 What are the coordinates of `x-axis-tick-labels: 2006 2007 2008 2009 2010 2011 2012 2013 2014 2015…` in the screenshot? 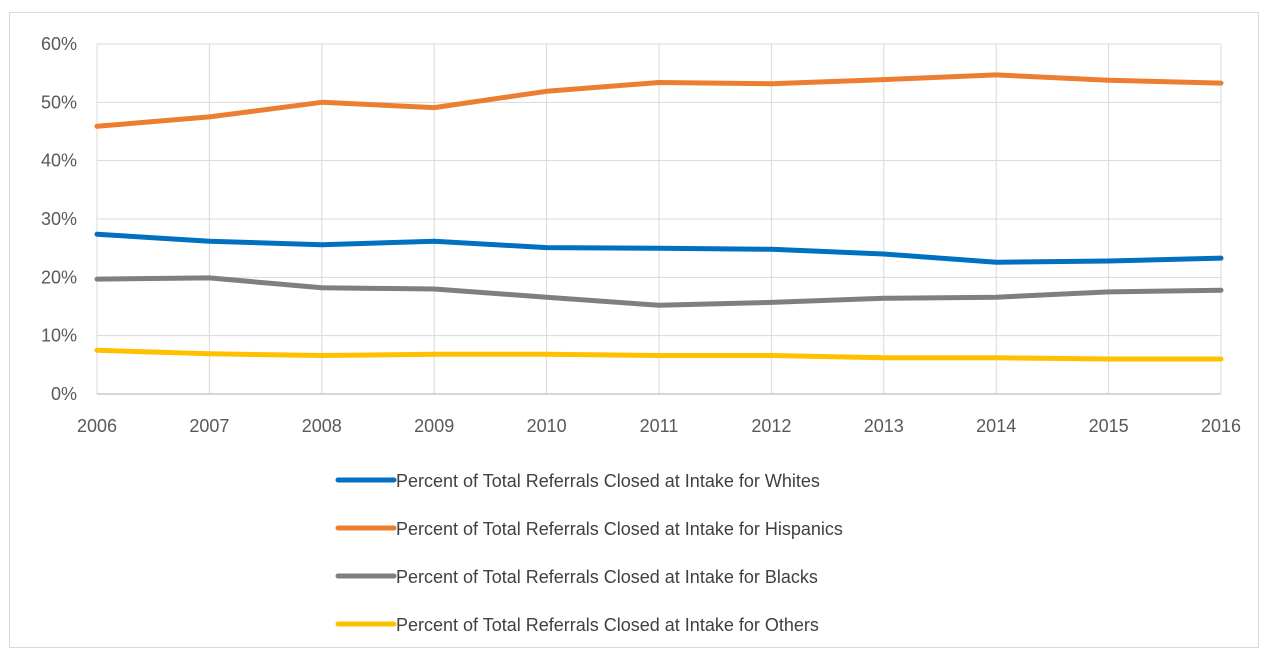 It's located at (659, 426).